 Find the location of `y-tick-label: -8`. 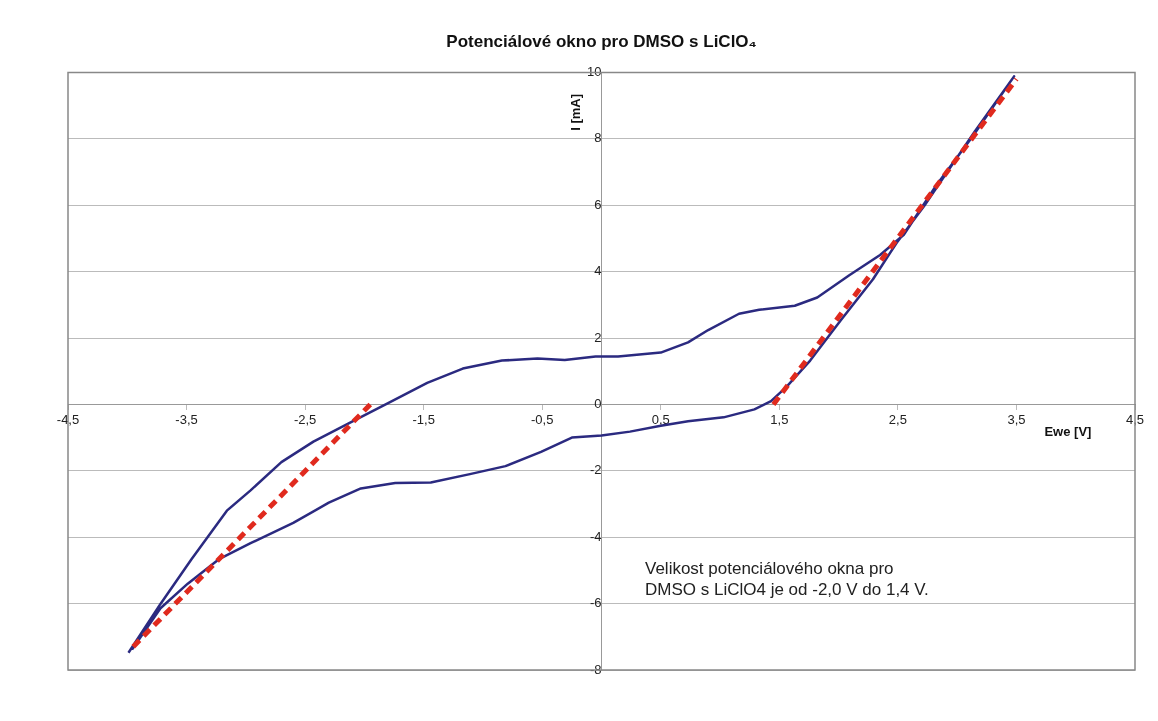

y-tick-label: -8 is located at coordinates (595, 669).